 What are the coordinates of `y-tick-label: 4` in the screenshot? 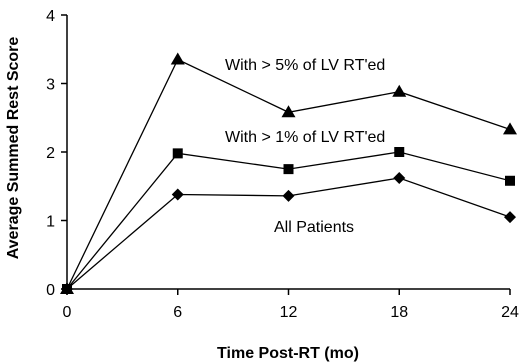 It's located at (50, 16).